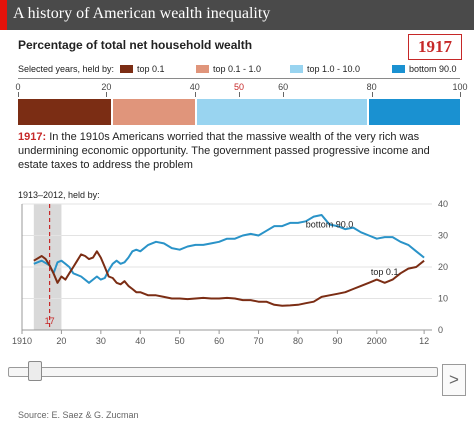  Describe the element at coordinates (435, 47) in the screenshot. I see `selected-year-badge: 1917` at that location.